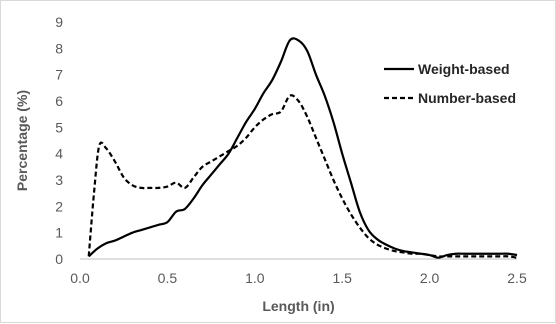 The image size is (556, 324). Describe the element at coordinates (59, 154) in the screenshot. I see `y-tick-label: 4` at that location.